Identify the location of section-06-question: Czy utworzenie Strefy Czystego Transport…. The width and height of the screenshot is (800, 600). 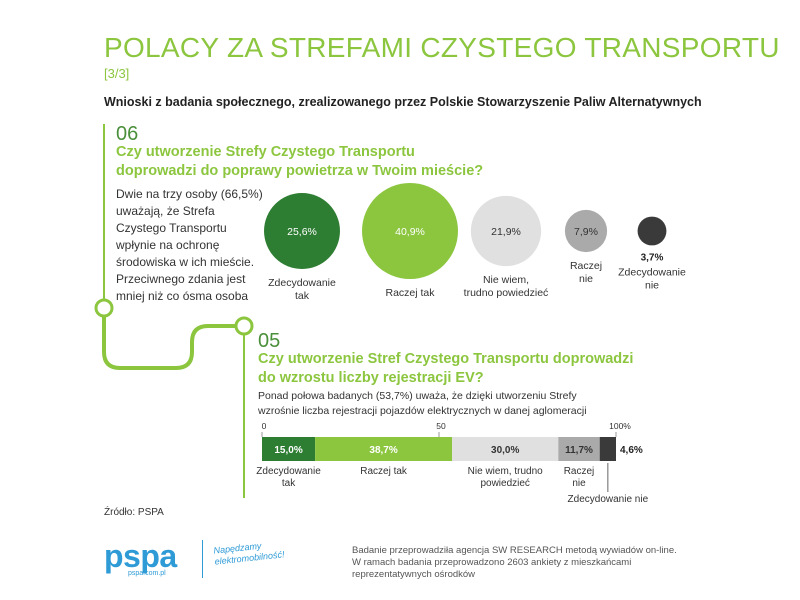
(299, 162).